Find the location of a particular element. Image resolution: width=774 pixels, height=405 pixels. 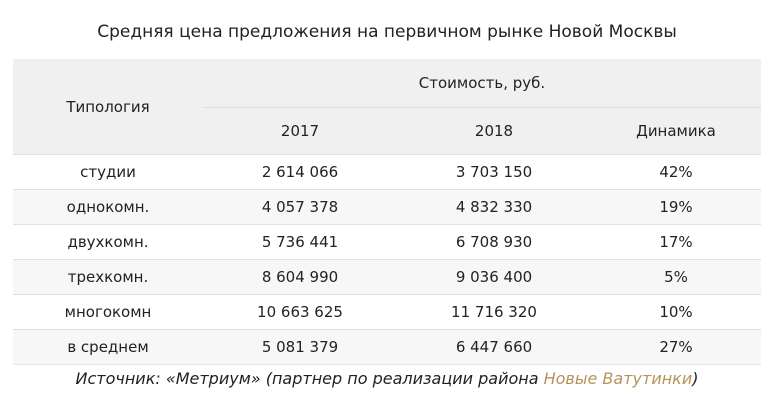

cell-2018: 4 832 330 is located at coordinates (494, 207).